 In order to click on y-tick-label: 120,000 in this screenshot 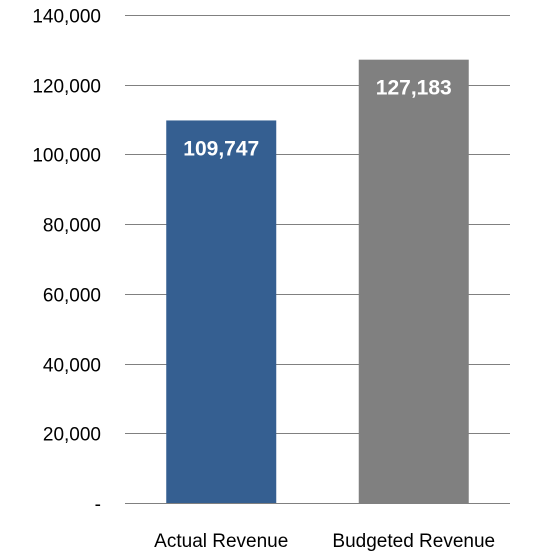, I will do `click(66, 87)`.